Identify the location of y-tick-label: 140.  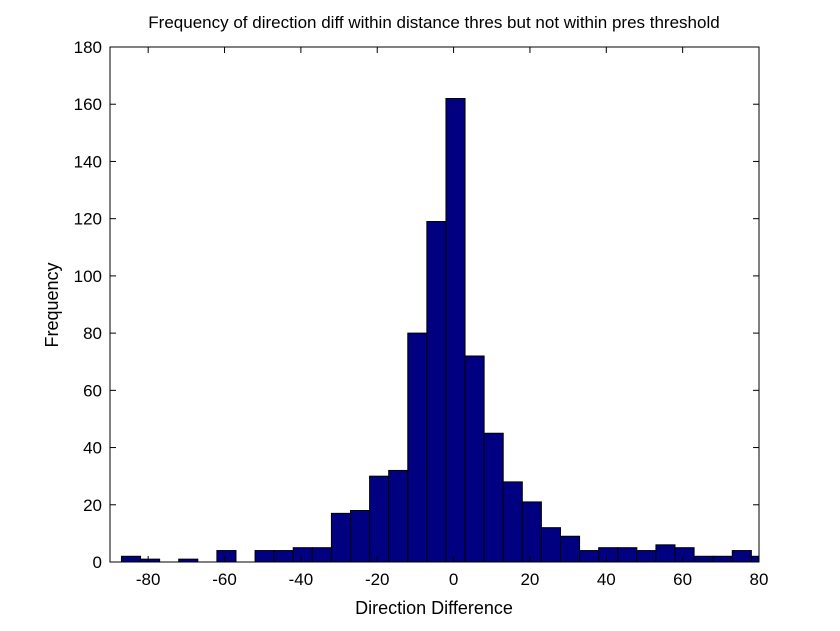
(88, 161).